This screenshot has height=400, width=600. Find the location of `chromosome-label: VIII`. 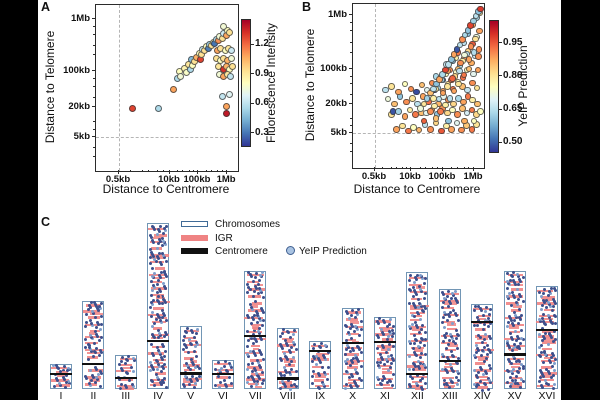

chromosome-label: VIII is located at coordinates (287, 395).